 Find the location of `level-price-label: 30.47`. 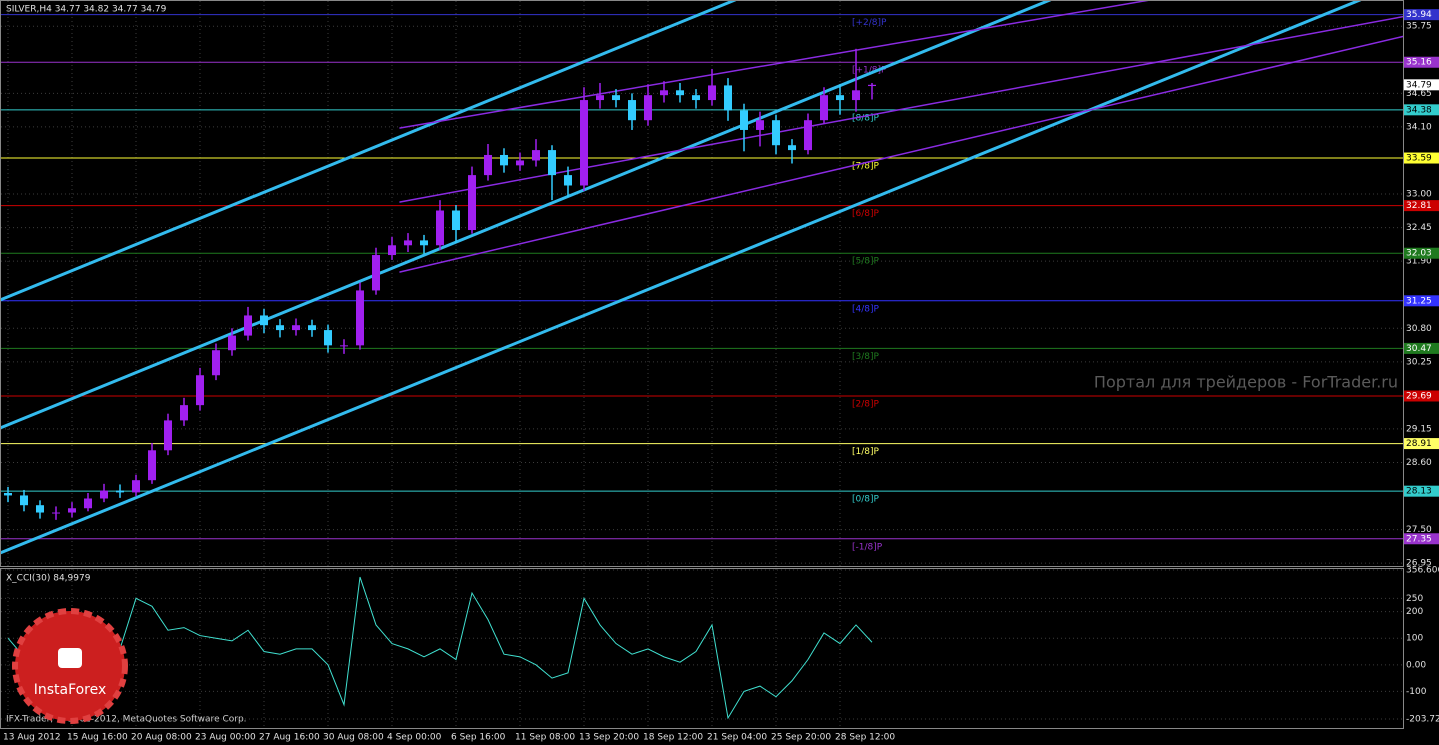

level-price-label: 30.47 is located at coordinates (1419, 349).